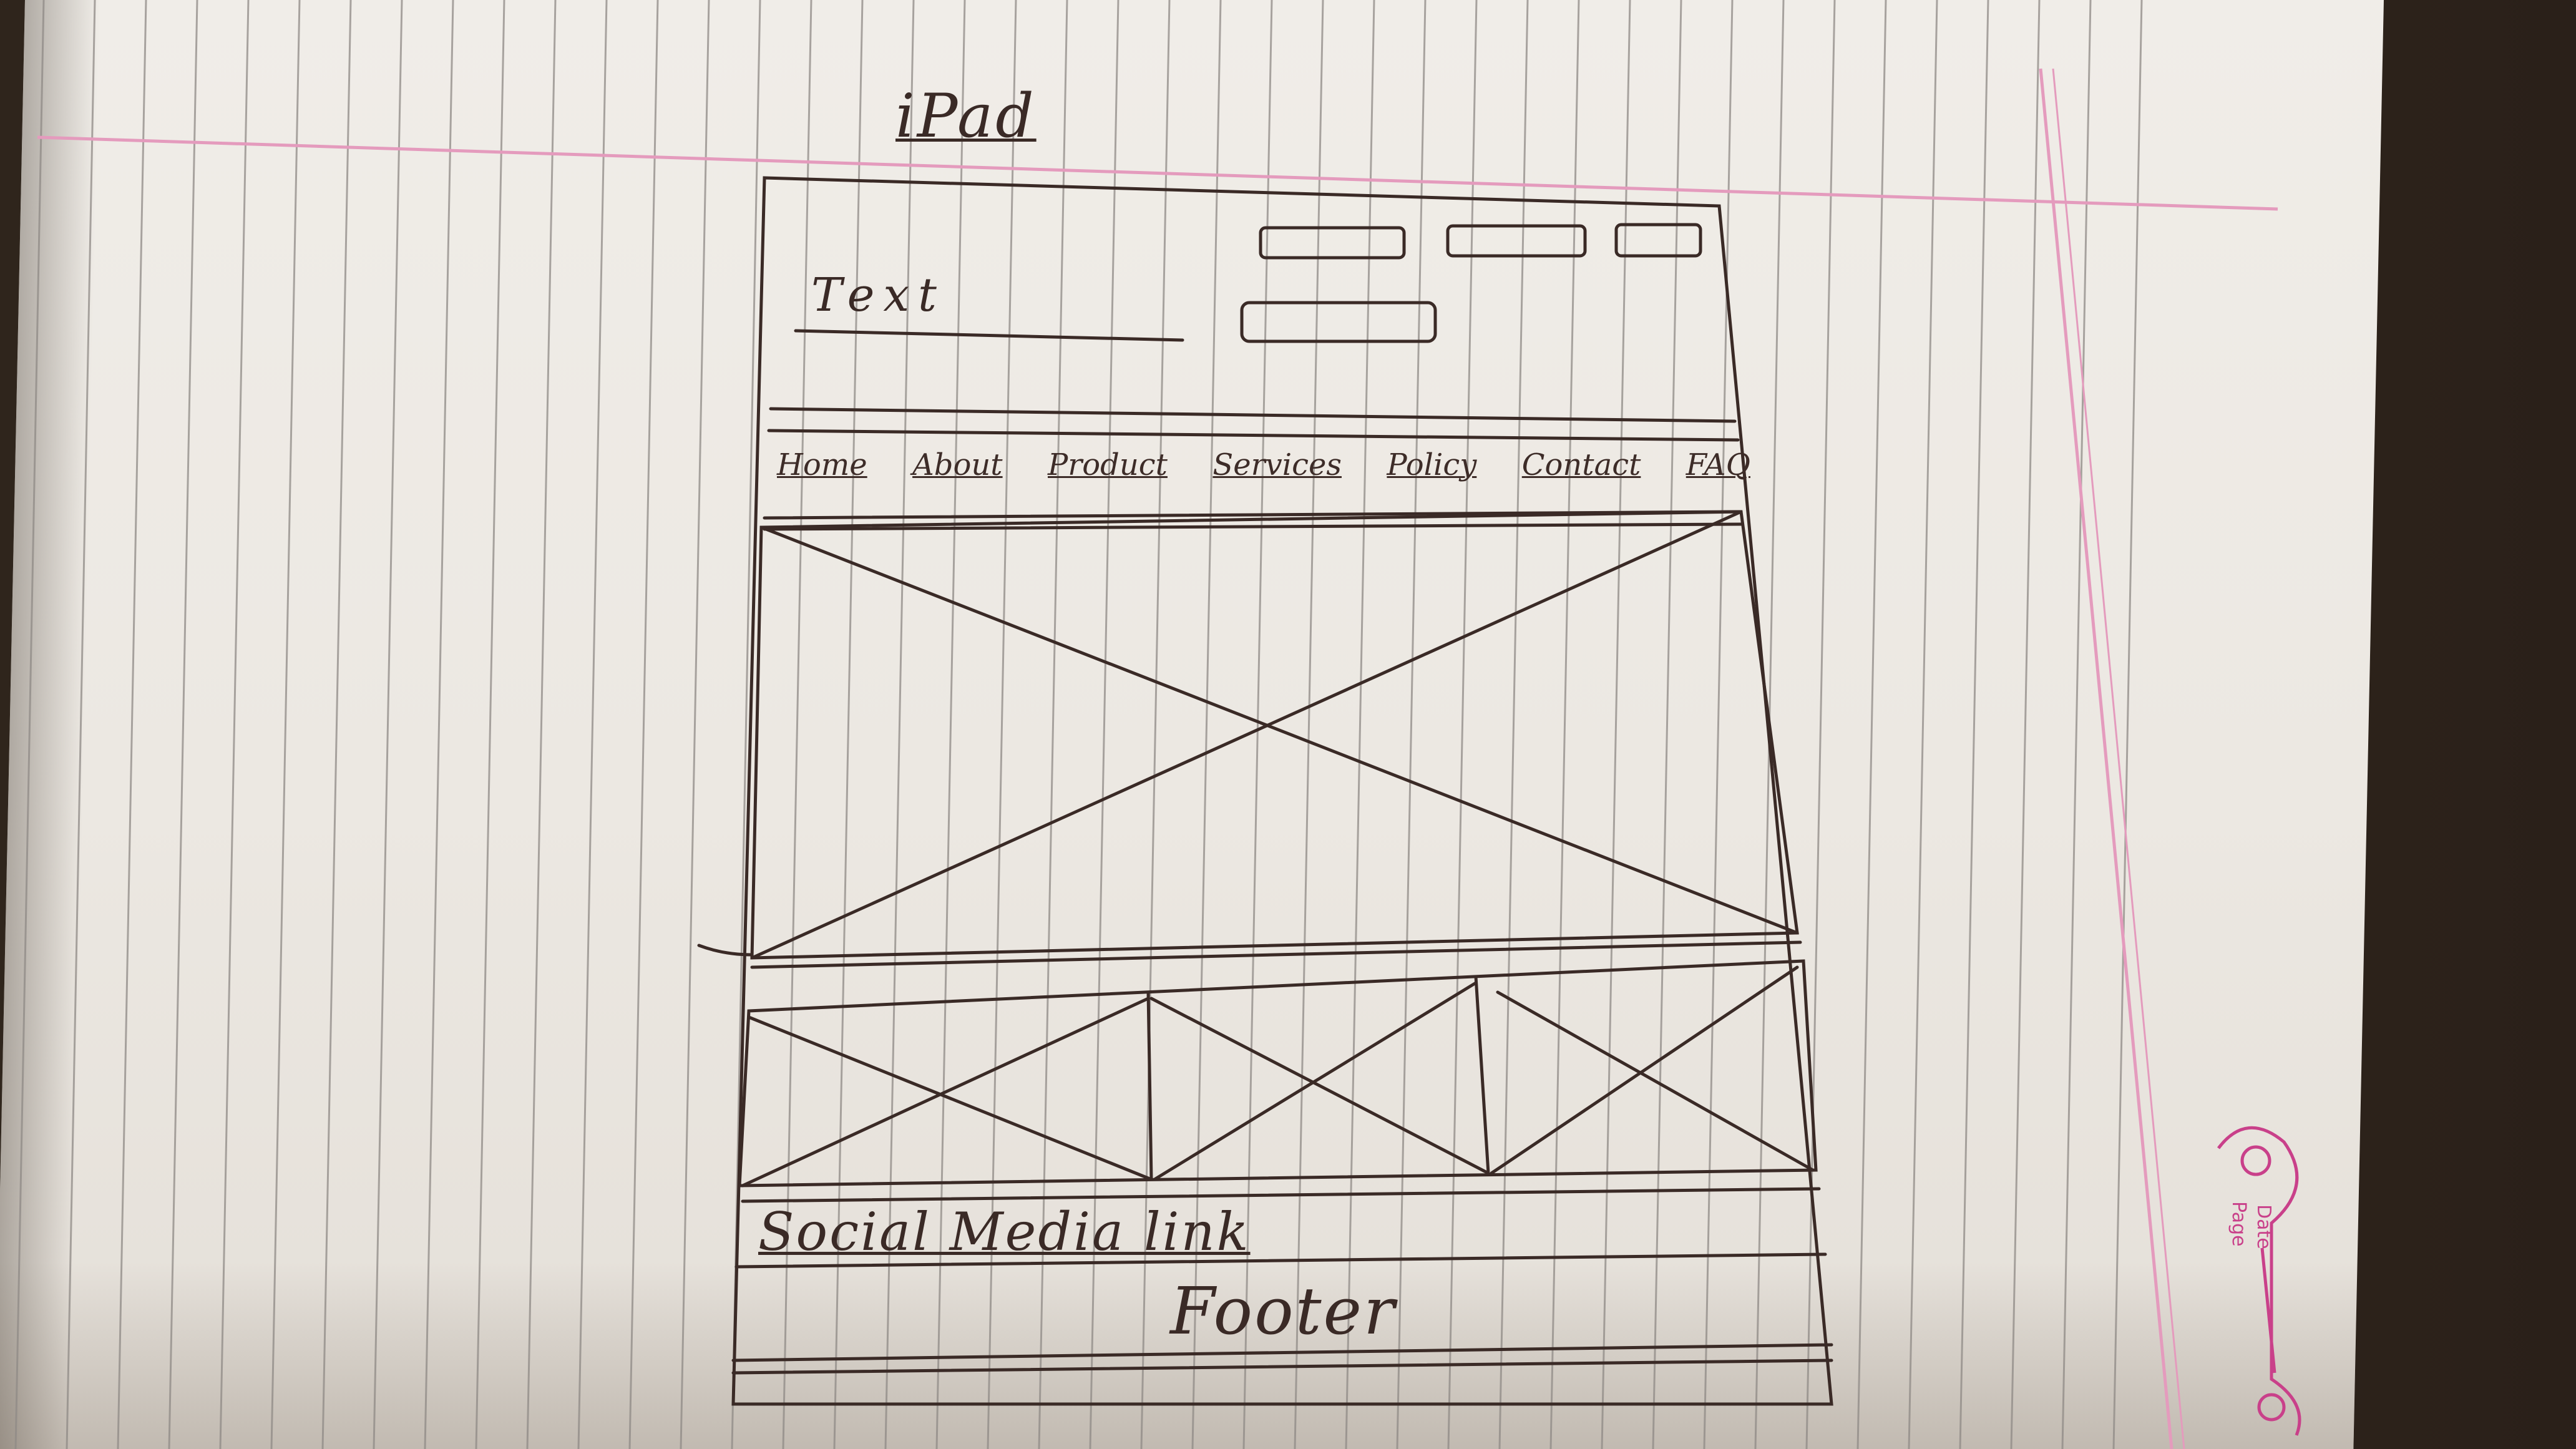  I want to click on card-2-cross-a, so click(1319, 1086).